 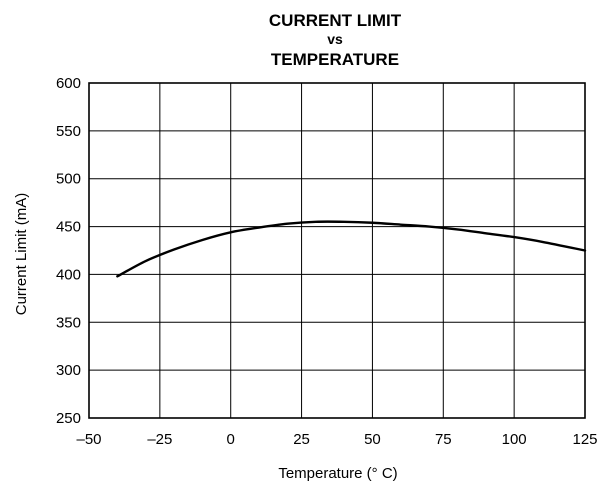 I want to click on x-tick-label: 75, so click(x=443, y=439).